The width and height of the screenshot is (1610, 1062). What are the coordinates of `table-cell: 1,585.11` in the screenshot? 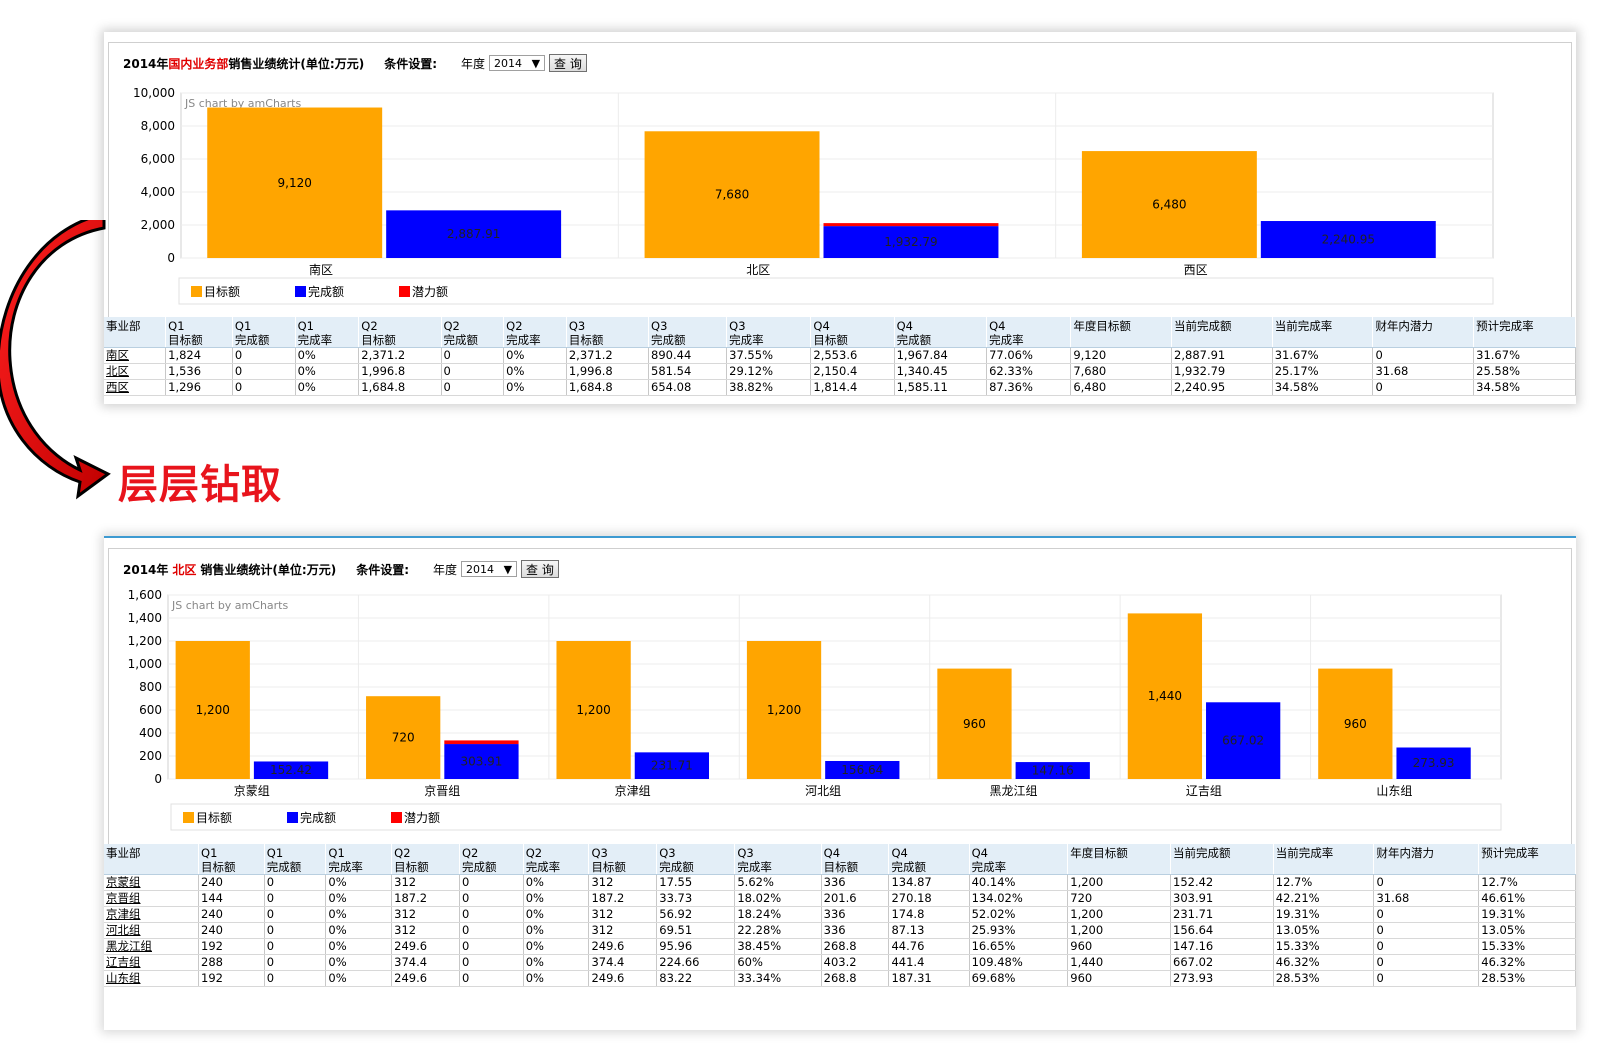 It's located at (941, 387).